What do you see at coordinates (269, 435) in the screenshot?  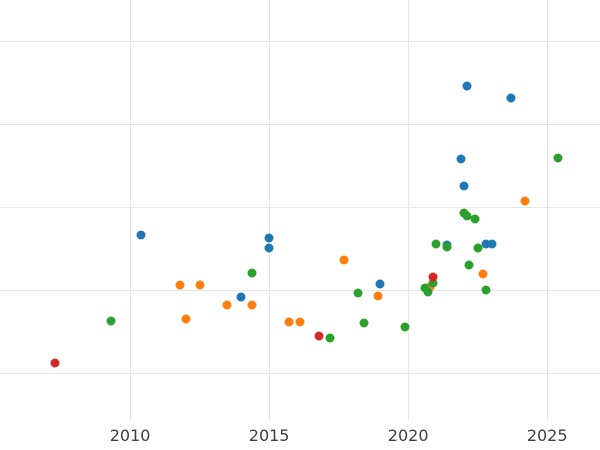 I see `x-tick-label: 2015` at bounding box center [269, 435].